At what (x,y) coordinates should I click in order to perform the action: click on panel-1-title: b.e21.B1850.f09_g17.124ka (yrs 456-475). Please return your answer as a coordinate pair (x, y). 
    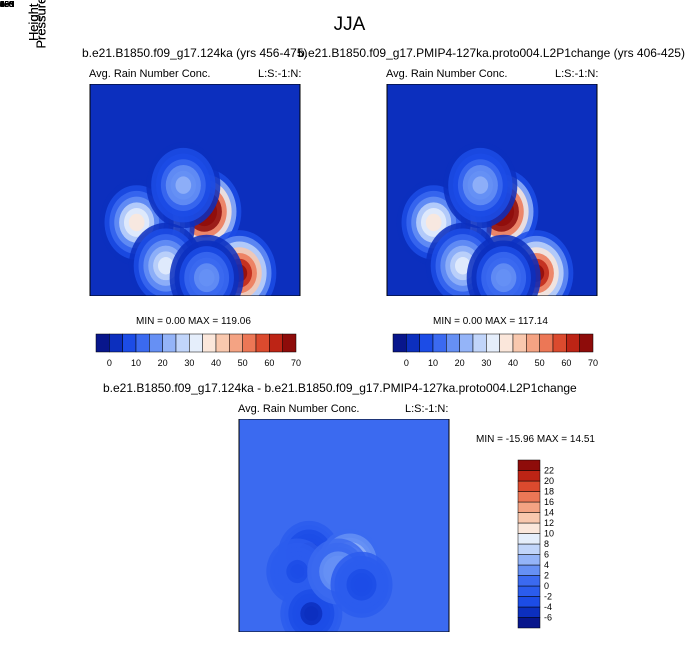
    Looking at the image, I should click on (195, 53).